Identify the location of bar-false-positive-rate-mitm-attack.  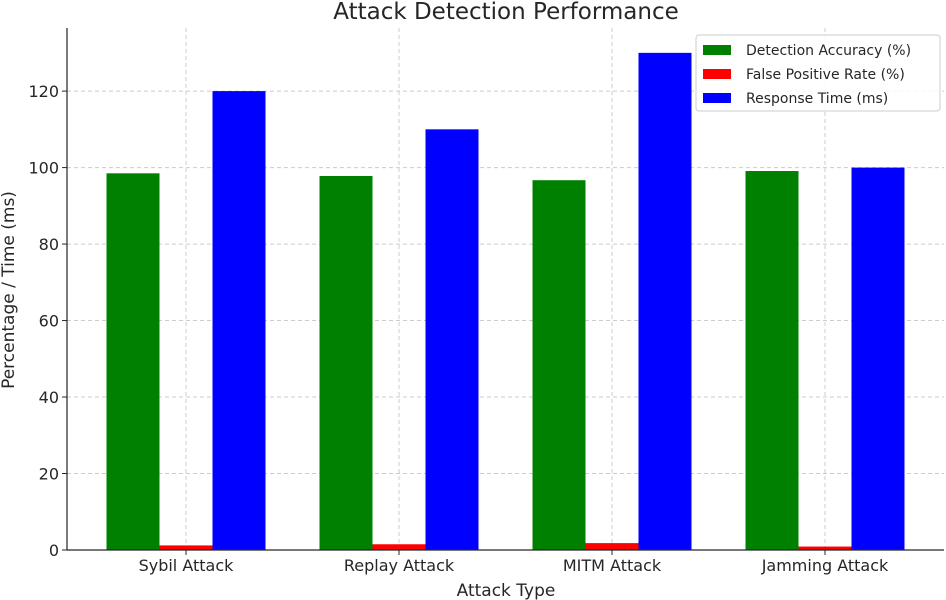
(612, 546).